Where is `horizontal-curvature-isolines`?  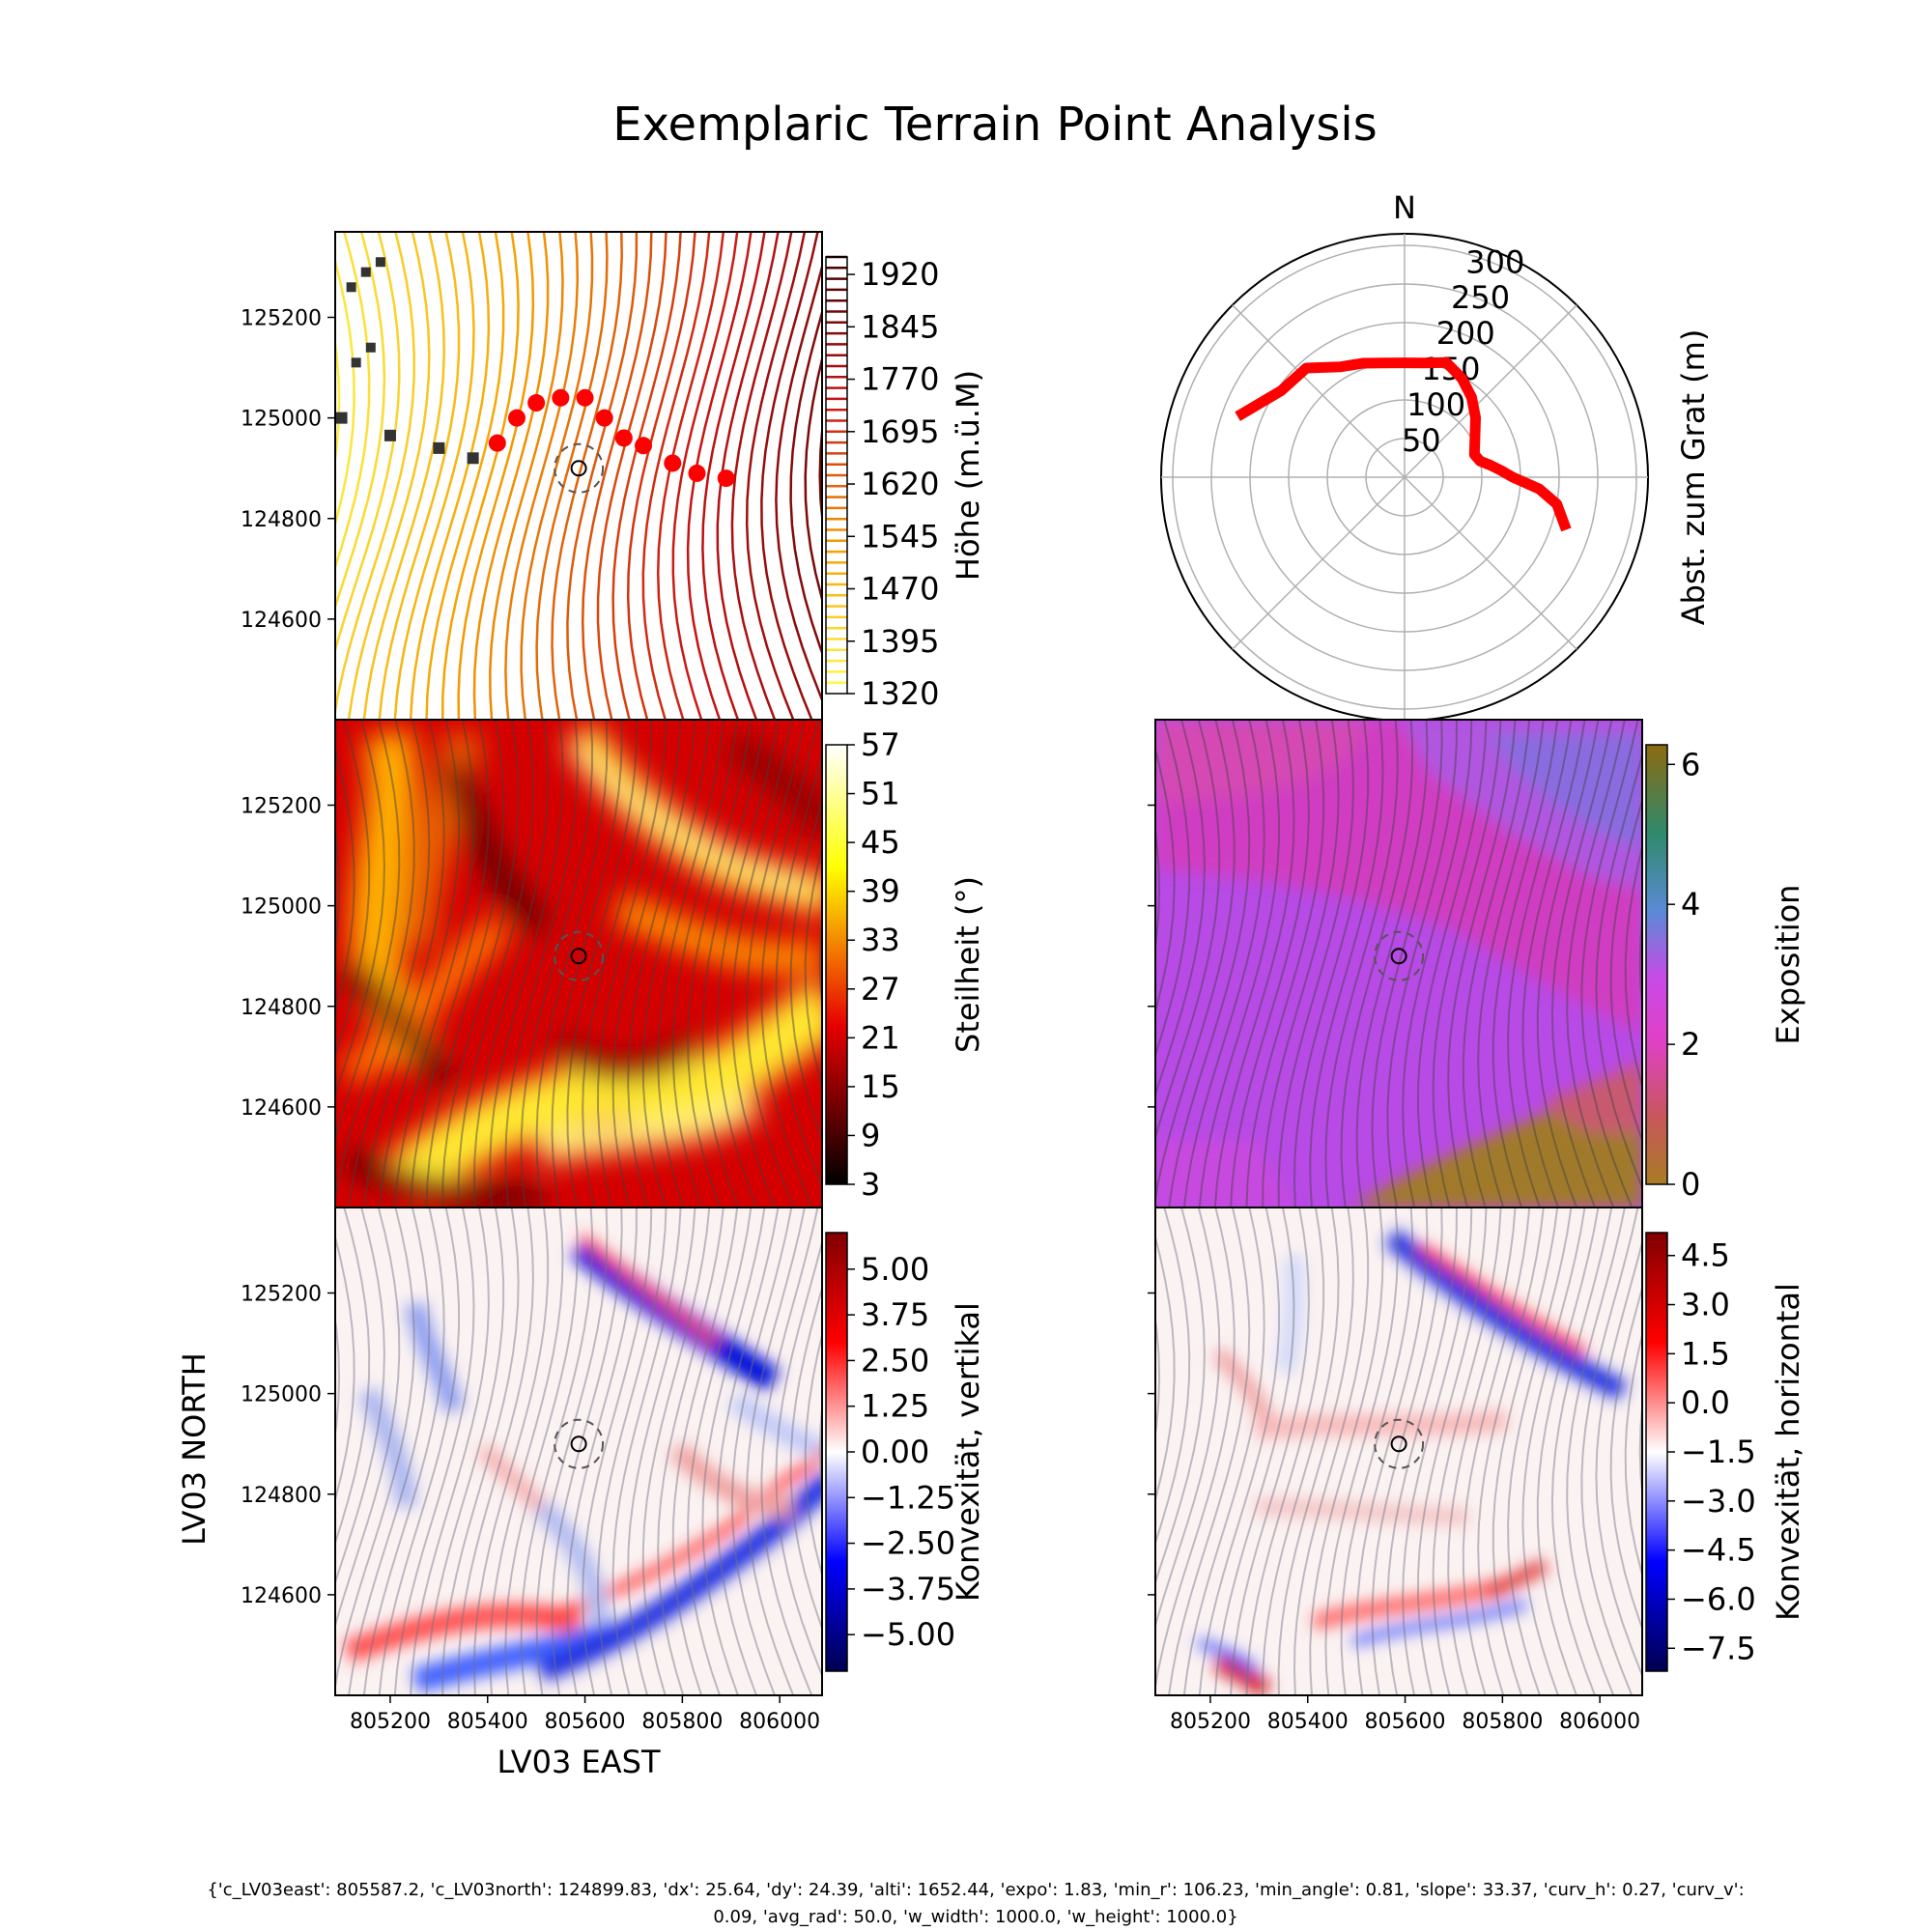
horizontal-curvature-isolines is located at coordinates (1340, 1451).